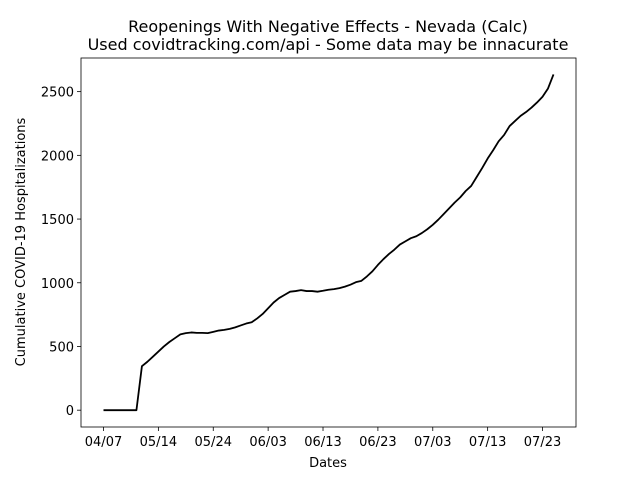 This screenshot has height=480, width=640. What do you see at coordinates (322, 442) in the screenshot?
I see `x-tick-label: 06/13` at bounding box center [322, 442].